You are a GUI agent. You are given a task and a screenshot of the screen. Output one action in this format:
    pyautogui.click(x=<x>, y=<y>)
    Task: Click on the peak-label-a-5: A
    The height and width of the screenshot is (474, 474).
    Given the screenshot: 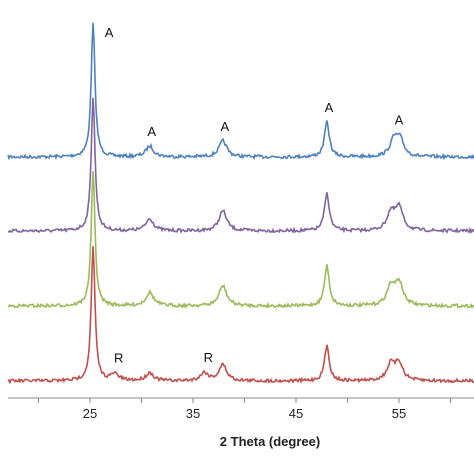 What is the action you would take?
    pyautogui.click(x=399, y=120)
    